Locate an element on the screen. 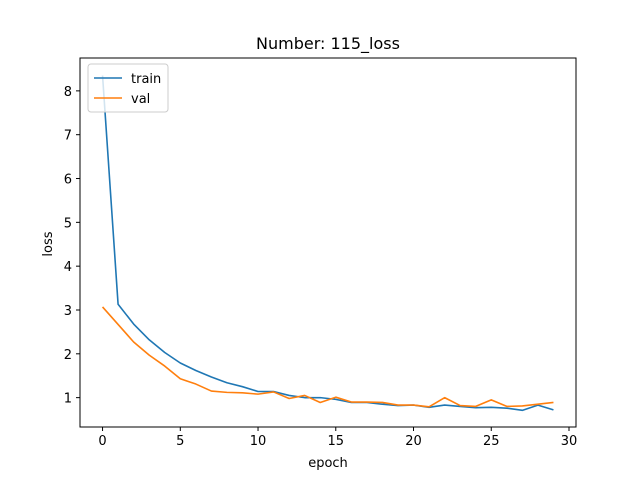 Image resolution: width=640 pixels, height=480 pixels. y-tick-label: 1 is located at coordinates (68, 399).